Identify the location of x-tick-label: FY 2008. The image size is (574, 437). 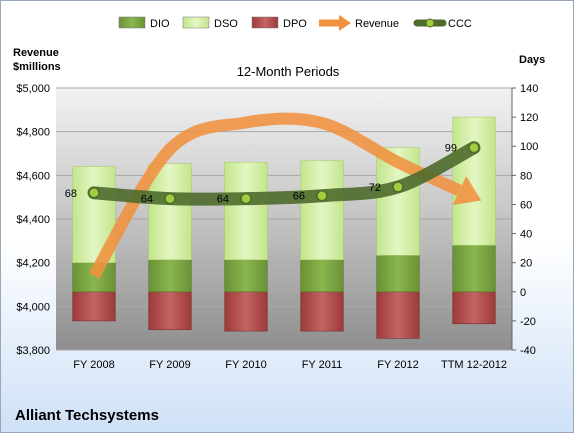
(93, 365).